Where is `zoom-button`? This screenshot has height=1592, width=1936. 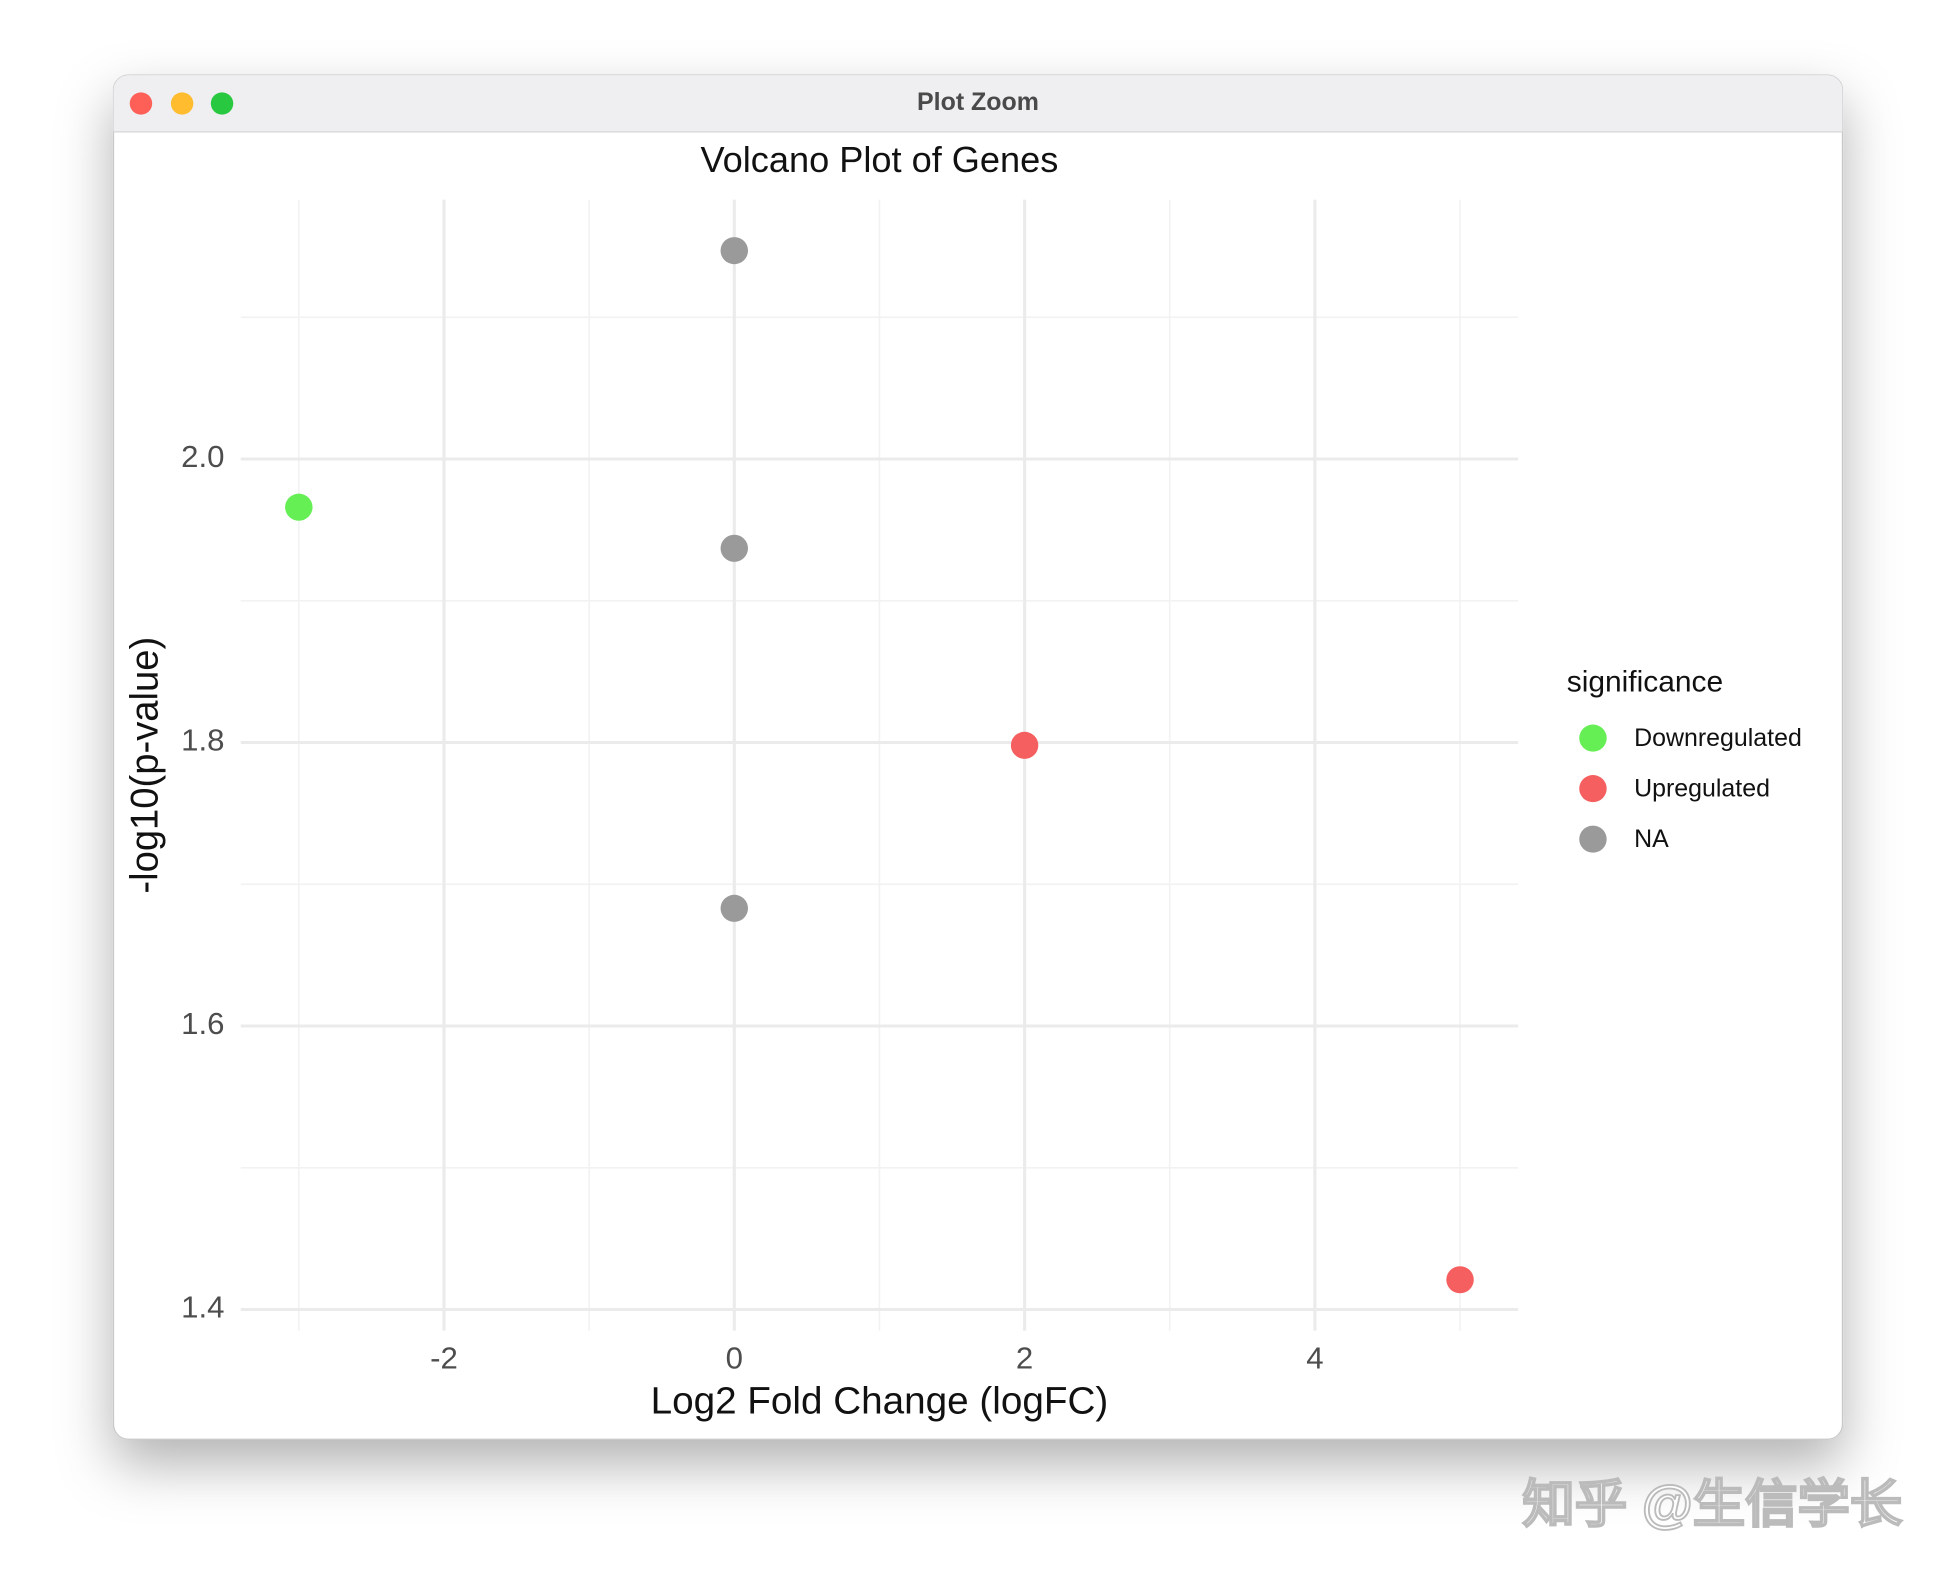
zoom-button is located at coordinates (222, 103).